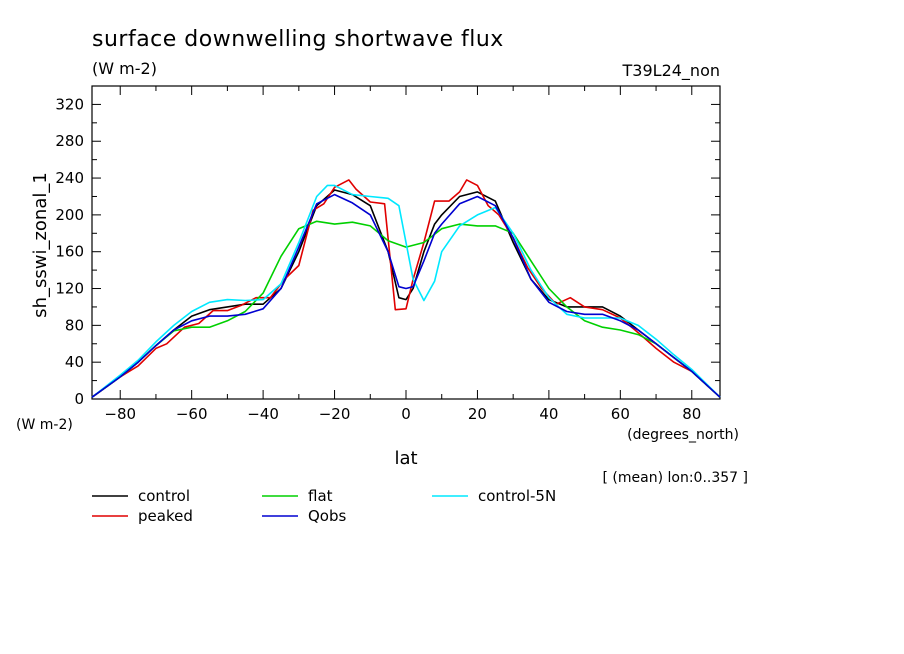  I want to click on legend-label-qobs: Qobs, so click(327, 516).